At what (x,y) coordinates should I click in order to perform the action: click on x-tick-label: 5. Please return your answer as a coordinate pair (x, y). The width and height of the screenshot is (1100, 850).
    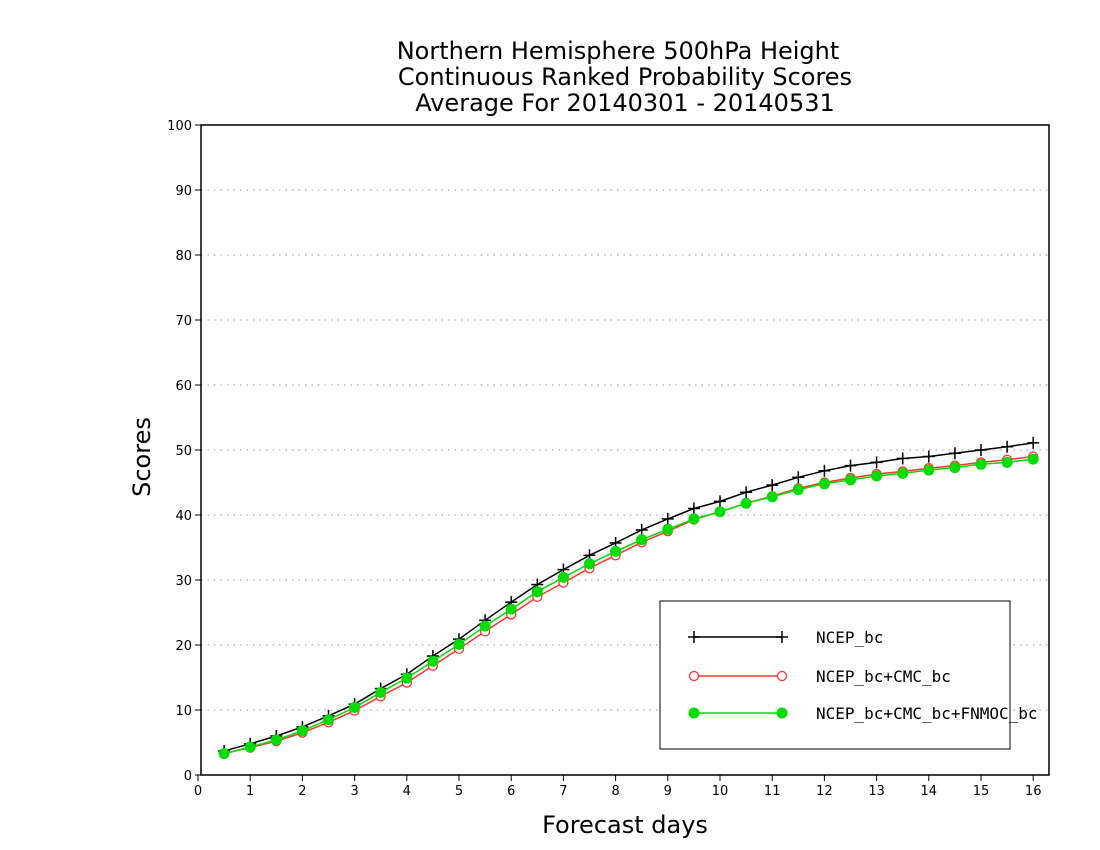
    Looking at the image, I should click on (459, 791).